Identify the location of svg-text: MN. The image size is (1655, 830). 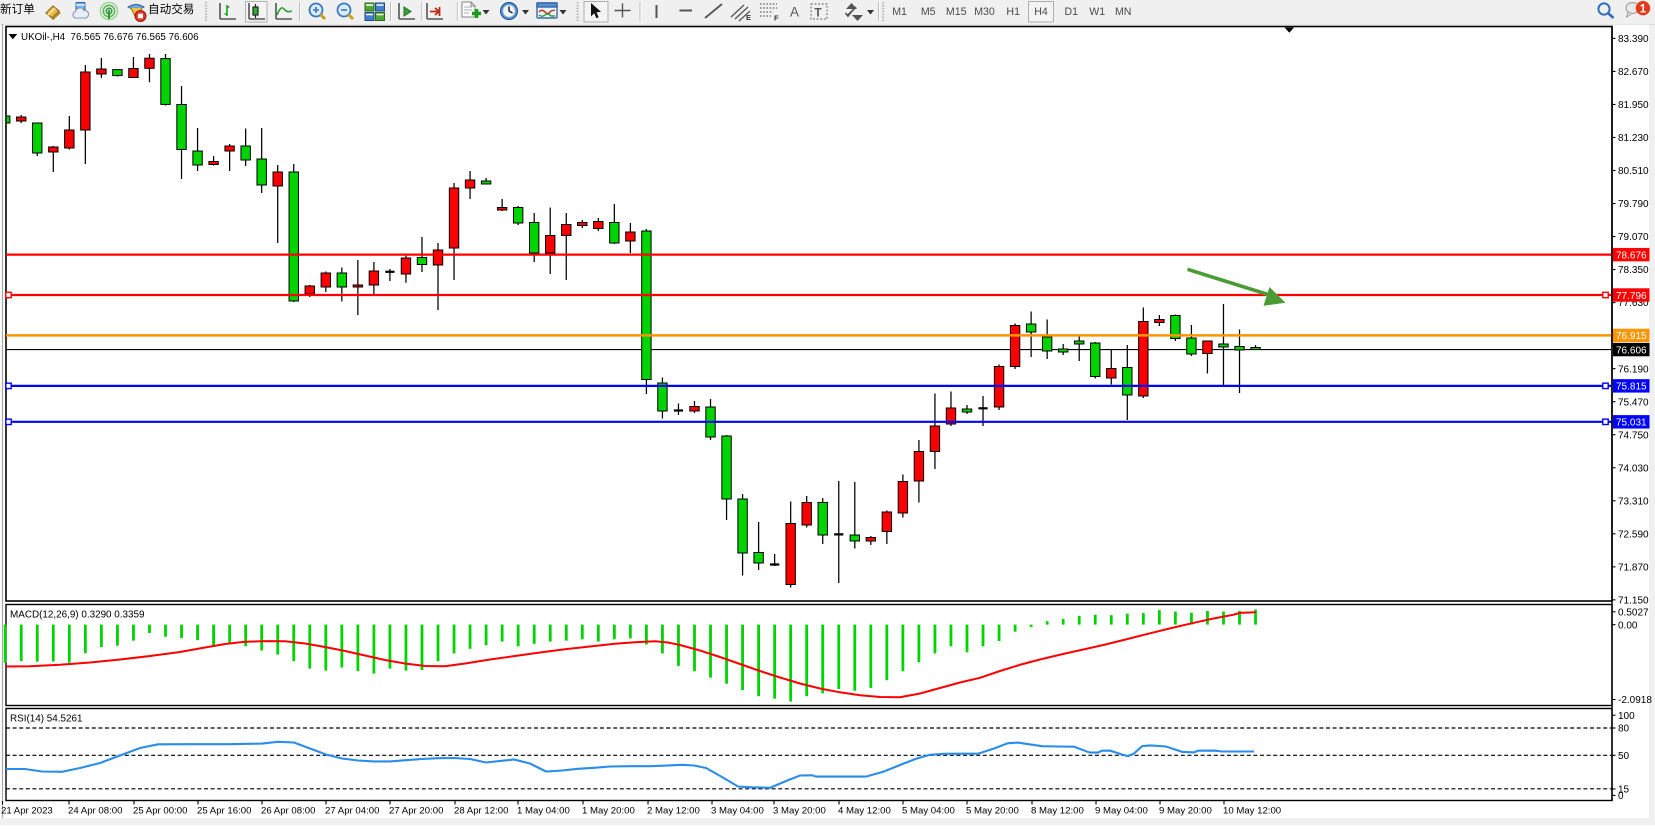
(1123, 12).